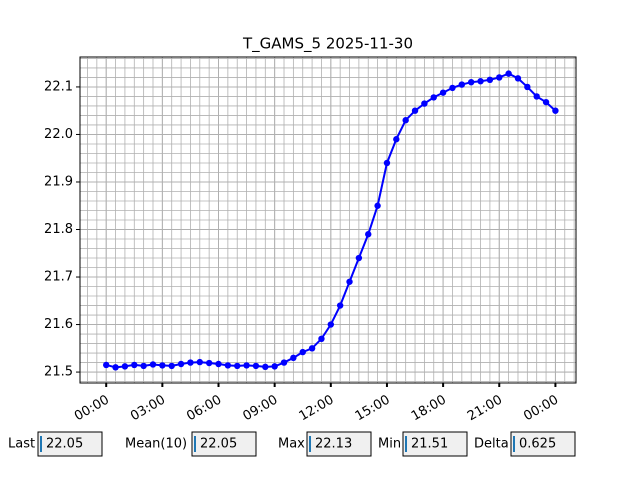 This screenshot has width=640, height=484. I want to click on y-tick-label: 21.6, so click(58, 324).